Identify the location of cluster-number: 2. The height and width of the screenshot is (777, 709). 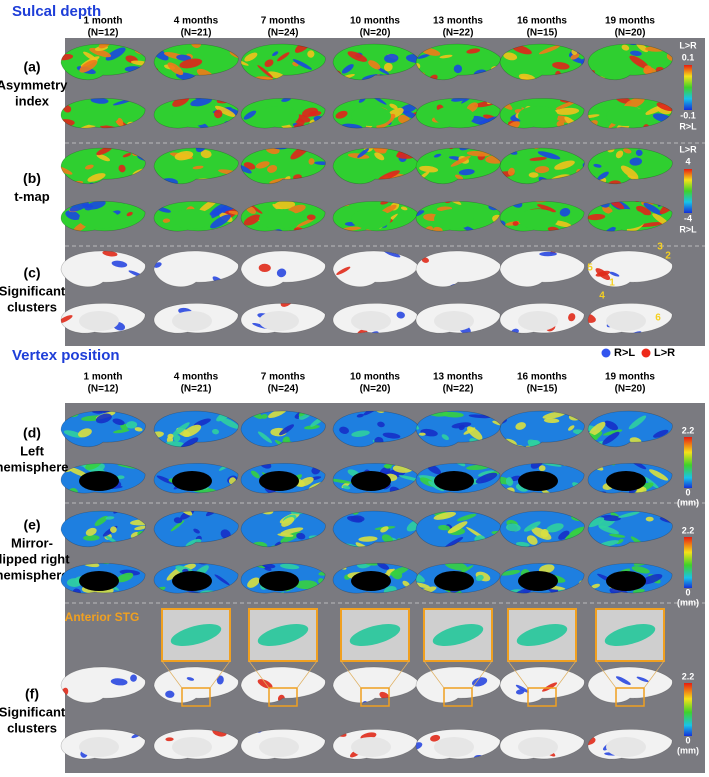
(668, 256).